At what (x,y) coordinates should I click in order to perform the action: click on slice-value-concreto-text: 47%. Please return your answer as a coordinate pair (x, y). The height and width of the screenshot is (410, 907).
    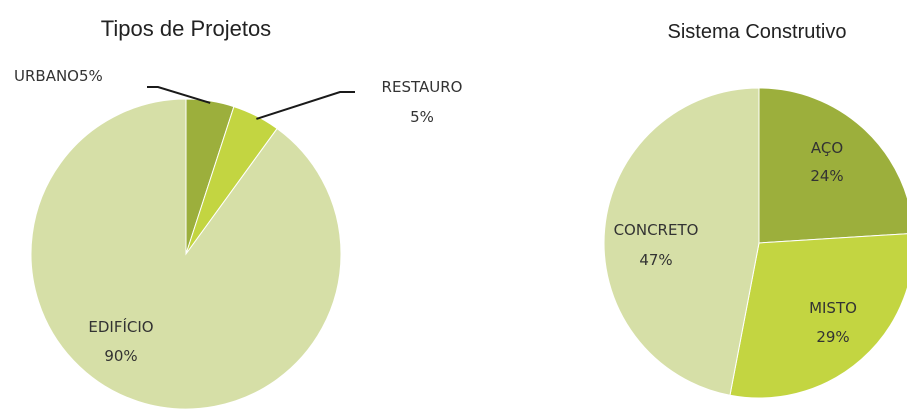
    Looking at the image, I should click on (655, 260).